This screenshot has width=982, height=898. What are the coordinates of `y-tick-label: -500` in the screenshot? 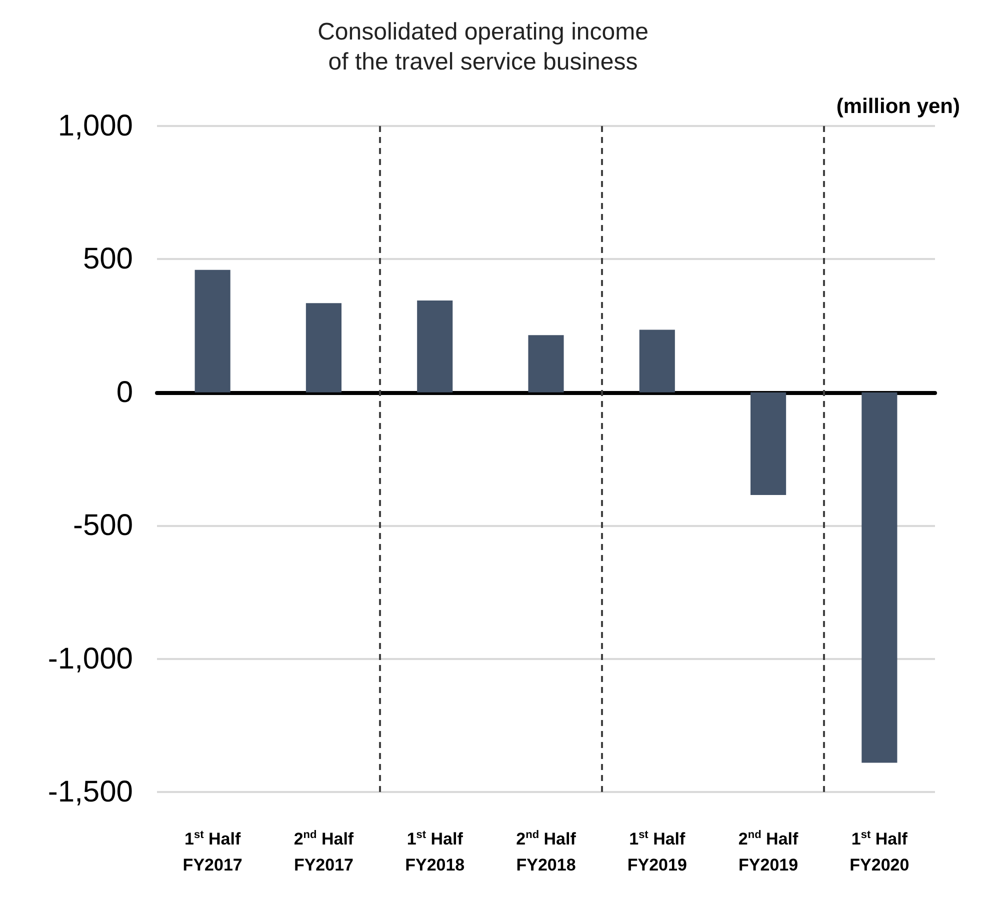 It's located at (102, 525).